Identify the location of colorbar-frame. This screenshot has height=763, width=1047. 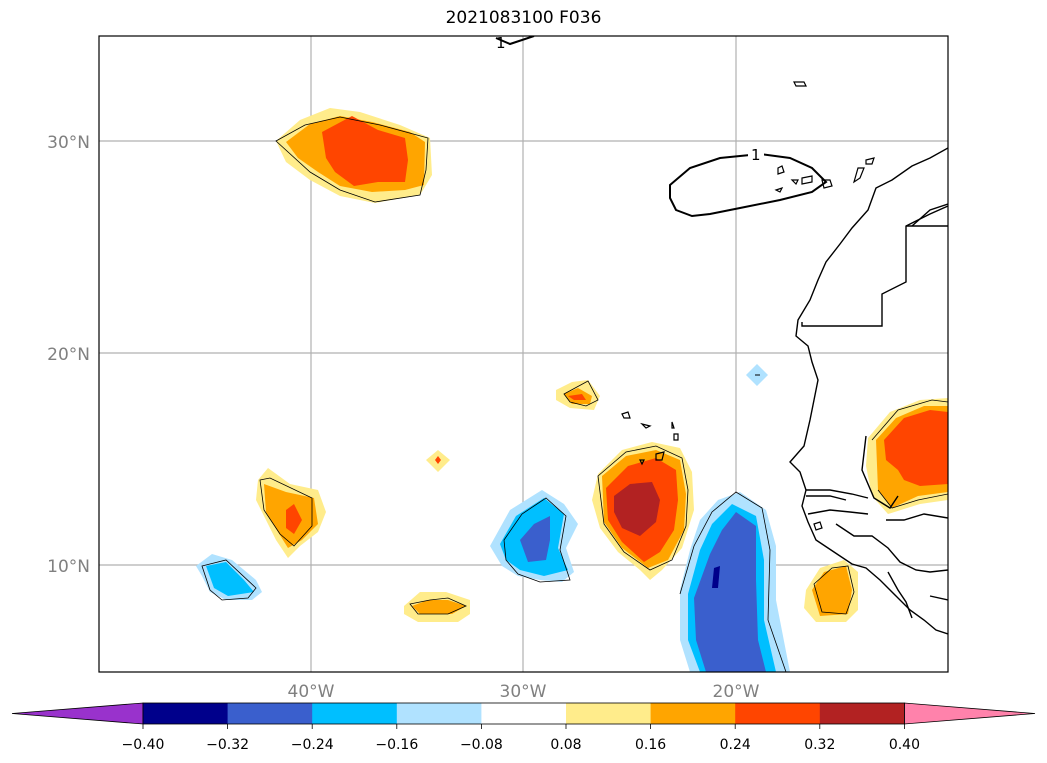
(523, 713).